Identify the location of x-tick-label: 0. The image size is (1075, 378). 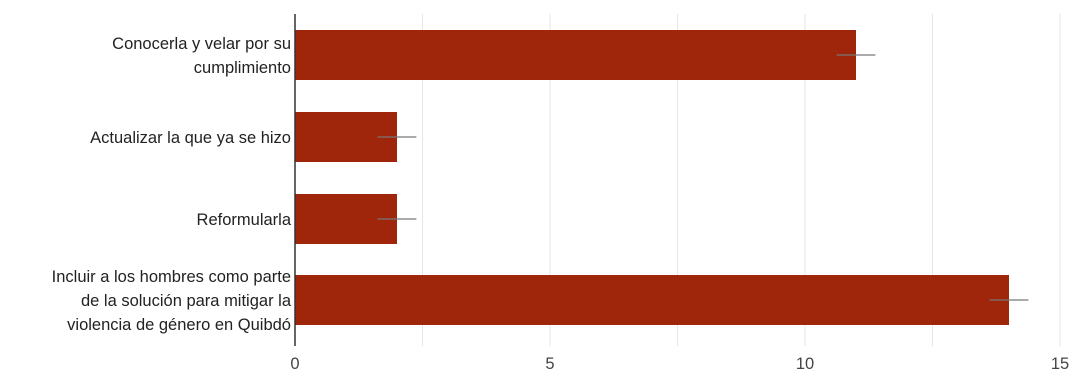
(294, 364).